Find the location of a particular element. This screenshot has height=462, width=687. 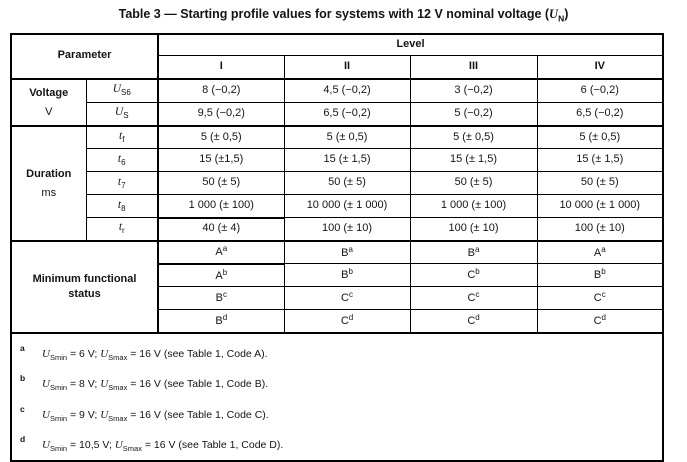

status-cell: Cb is located at coordinates (473, 275).